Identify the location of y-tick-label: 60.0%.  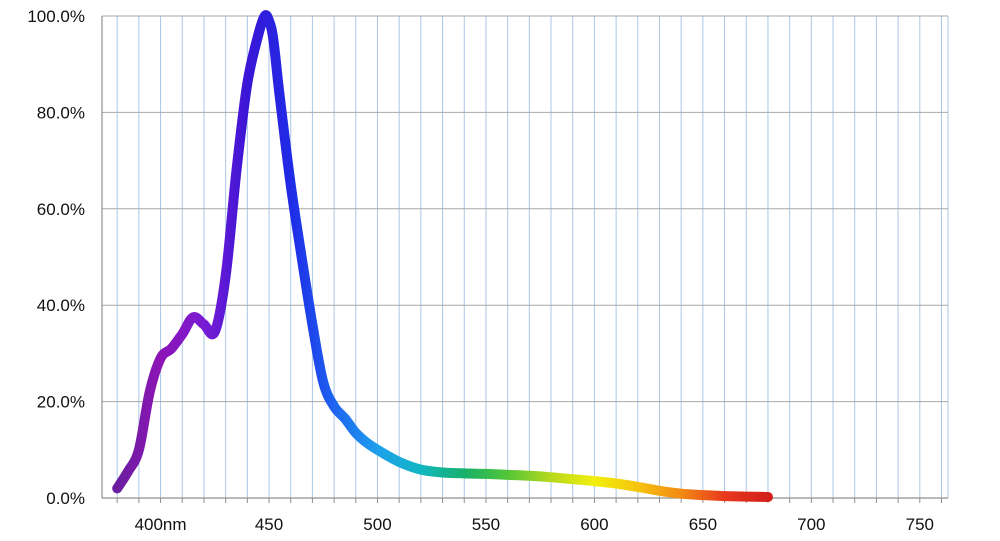
(61, 209).